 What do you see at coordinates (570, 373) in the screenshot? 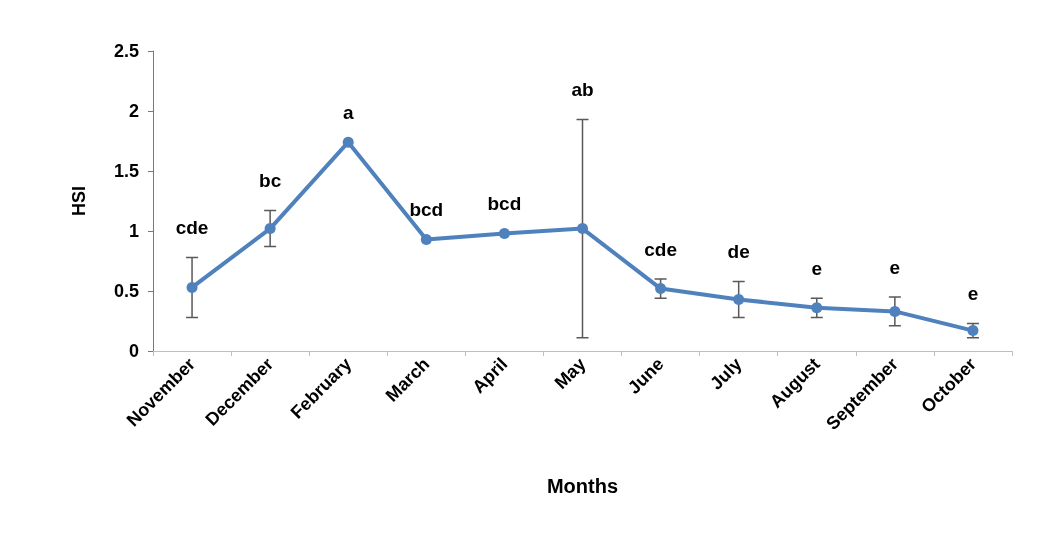
I see `x-tick-label: May` at bounding box center [570, 373].